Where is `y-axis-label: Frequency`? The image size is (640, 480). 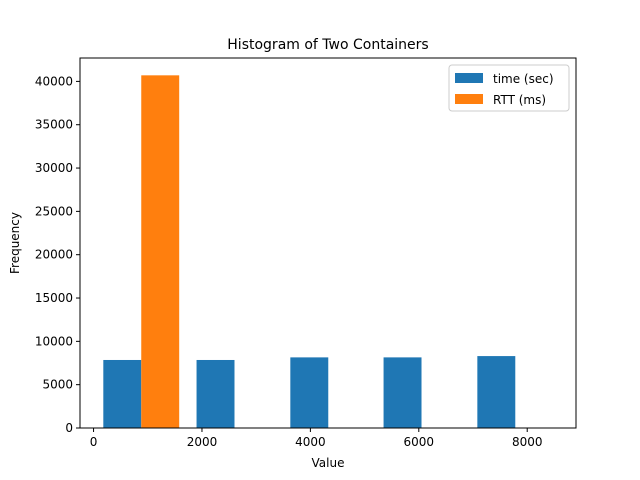
y-axis-label: Frequency is located at coordinates (15, 243).